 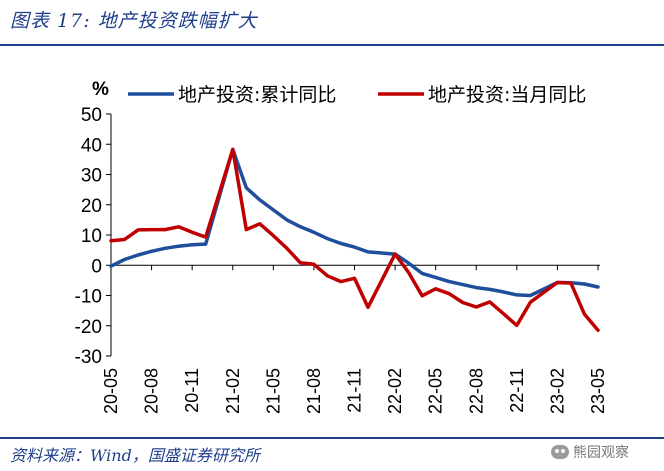 What do you see at coordinates (395, 391) in the screenshot?
I see `x-tick-label: 22-02` at bounding box center [395, 391].